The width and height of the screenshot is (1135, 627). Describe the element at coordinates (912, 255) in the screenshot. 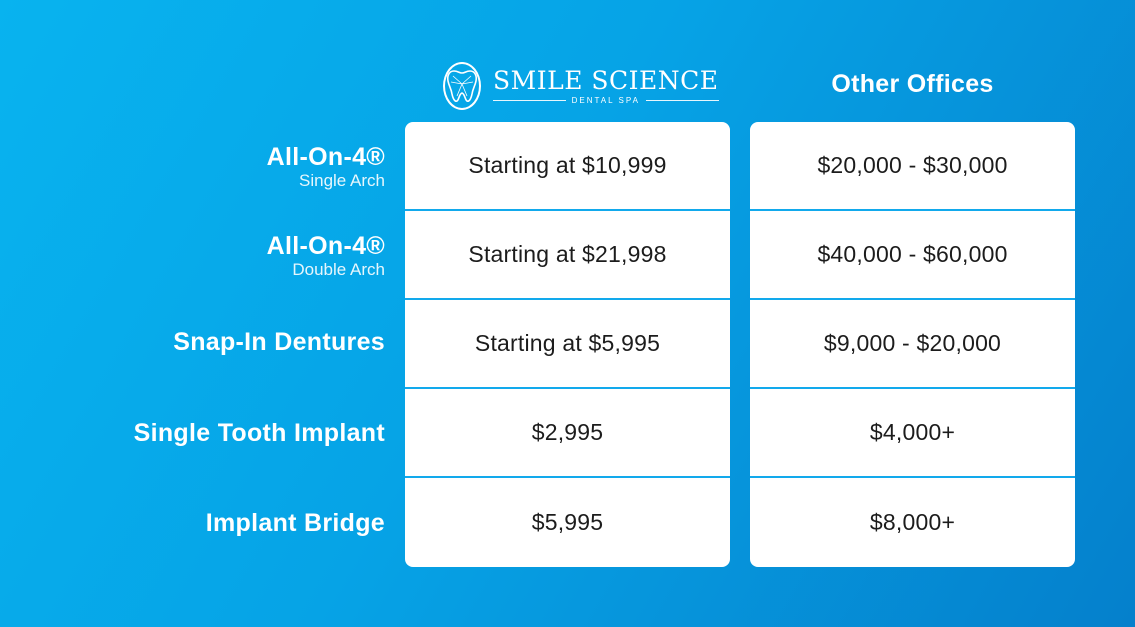

I see `price-cell: $40,000 - $60,000` at that location.